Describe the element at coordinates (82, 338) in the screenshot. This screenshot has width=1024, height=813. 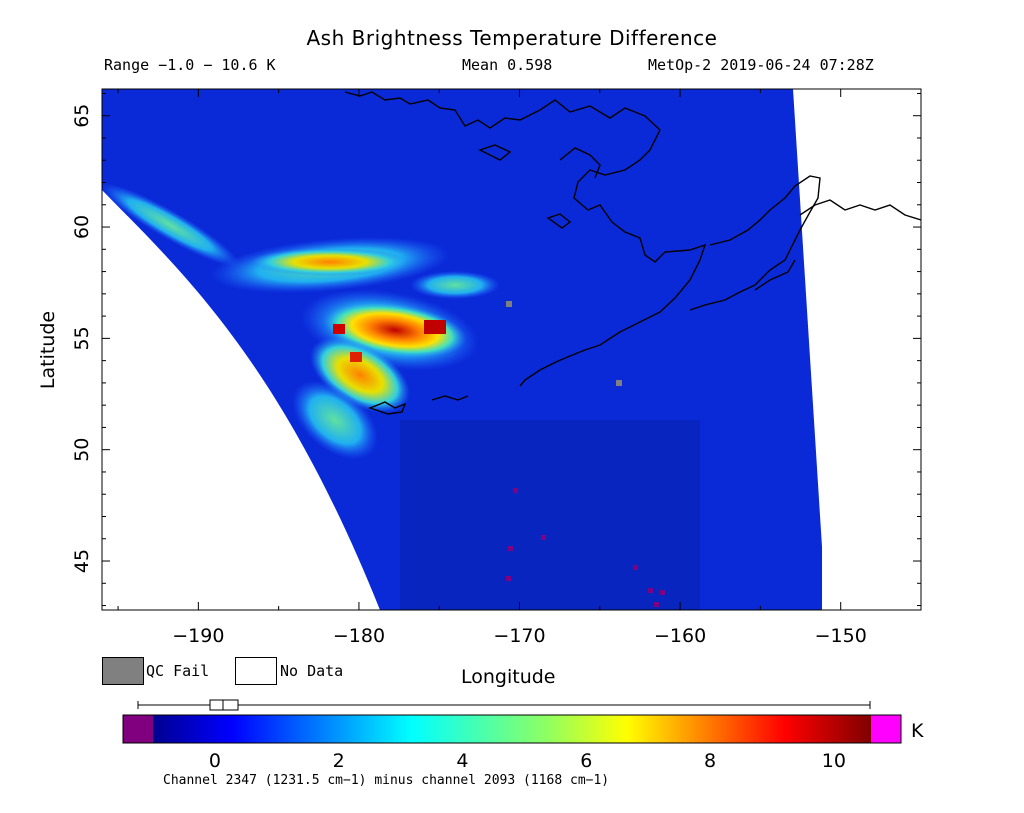
I see `y-tick-label: 55` at that location.